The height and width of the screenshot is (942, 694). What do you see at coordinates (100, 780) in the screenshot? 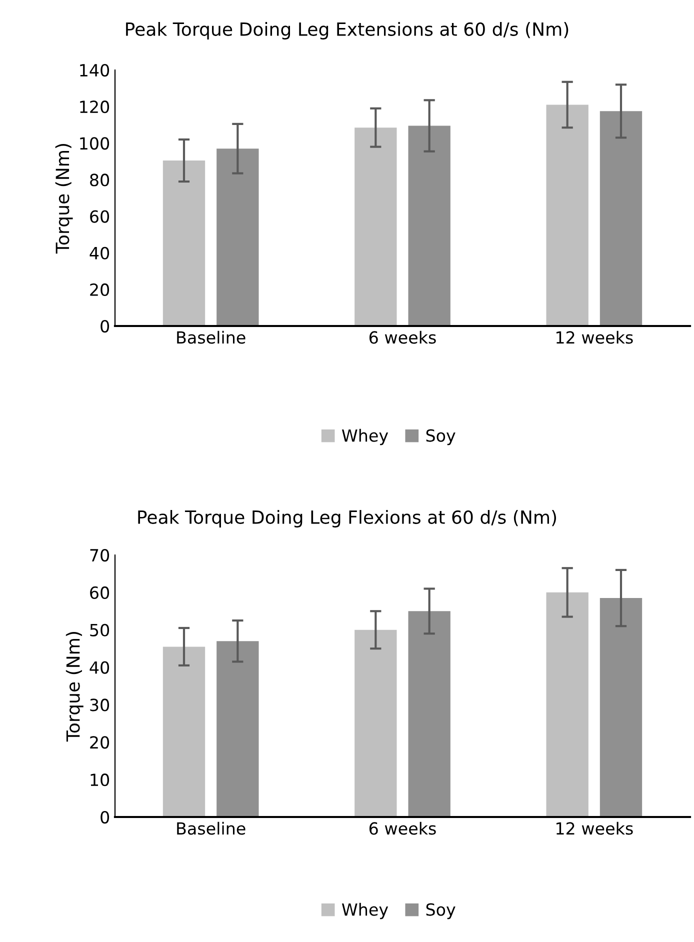
I see `y-tick-label: 10` at bounding box center [100, 780].